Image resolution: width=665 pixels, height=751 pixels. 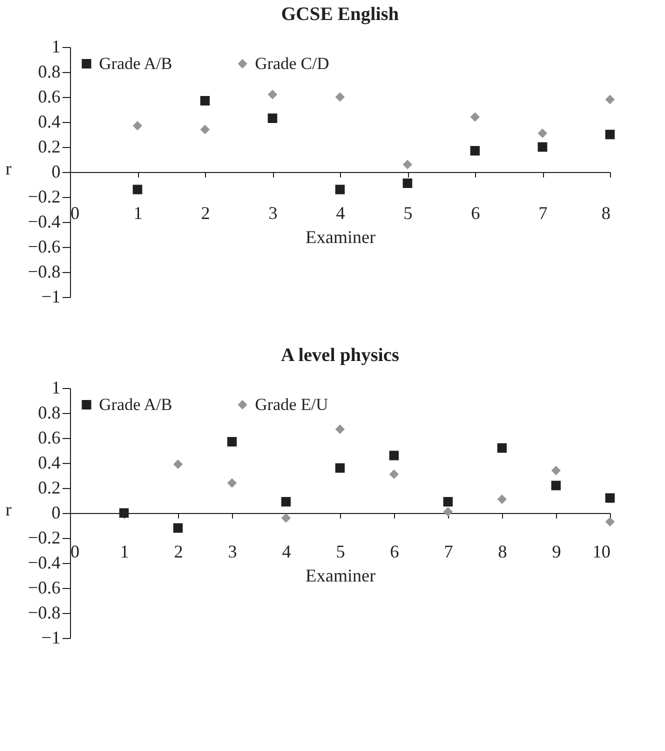 What do you see at coordinates (340, 355) in the screenshot?
I see `chart-title: A level physics` at bounding box center [340, 355].